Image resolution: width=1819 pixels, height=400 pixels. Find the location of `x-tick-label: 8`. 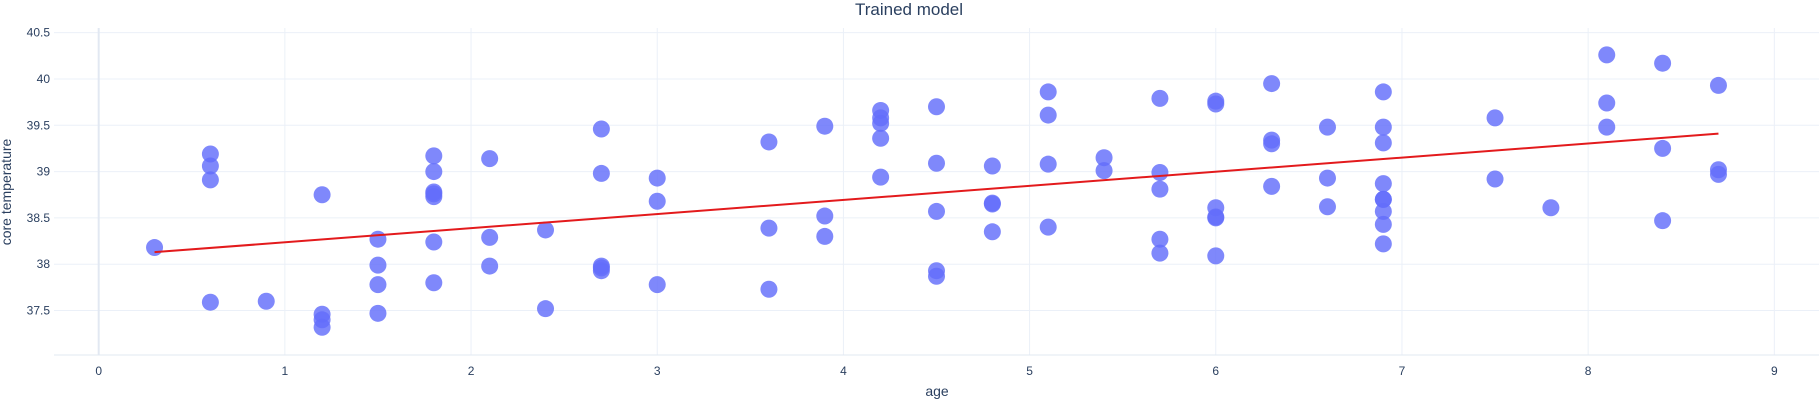

x-tick-label: 8 is located at coordinates (1588, 371).